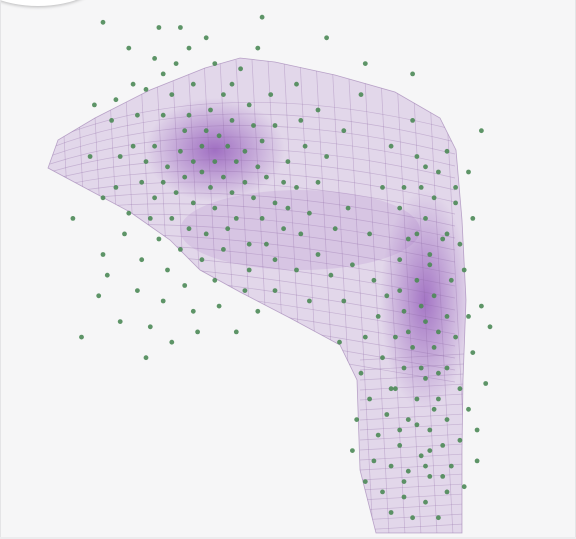 The width and height of the screenshot is (576, 539). I want to click on density-peak-right-column, so click(423, 300).